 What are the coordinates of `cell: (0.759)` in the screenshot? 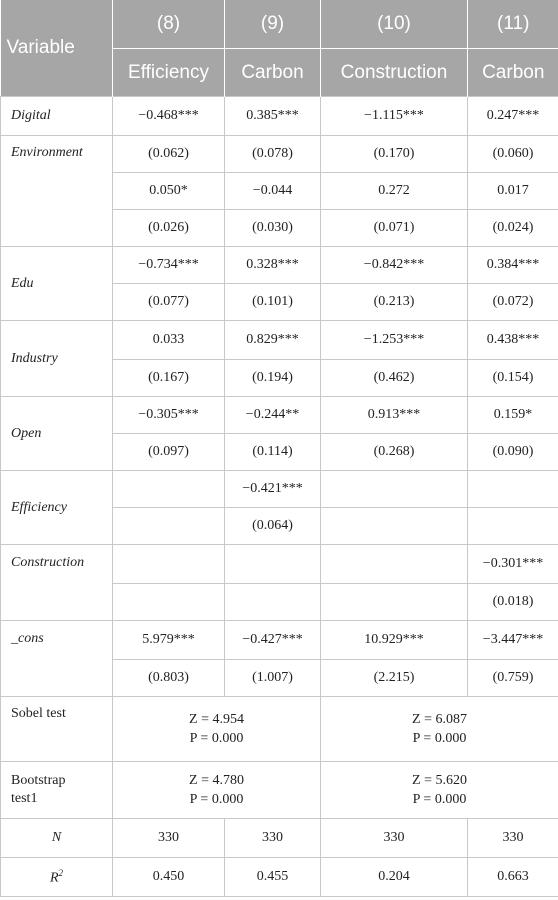 It's located at (512, 678).